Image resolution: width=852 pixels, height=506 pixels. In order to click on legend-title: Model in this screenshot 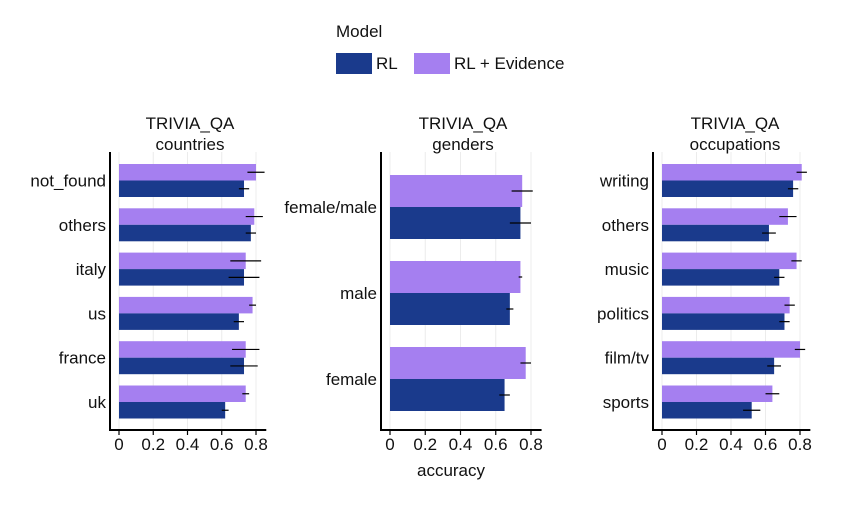, I will do `click(359, 31)`.